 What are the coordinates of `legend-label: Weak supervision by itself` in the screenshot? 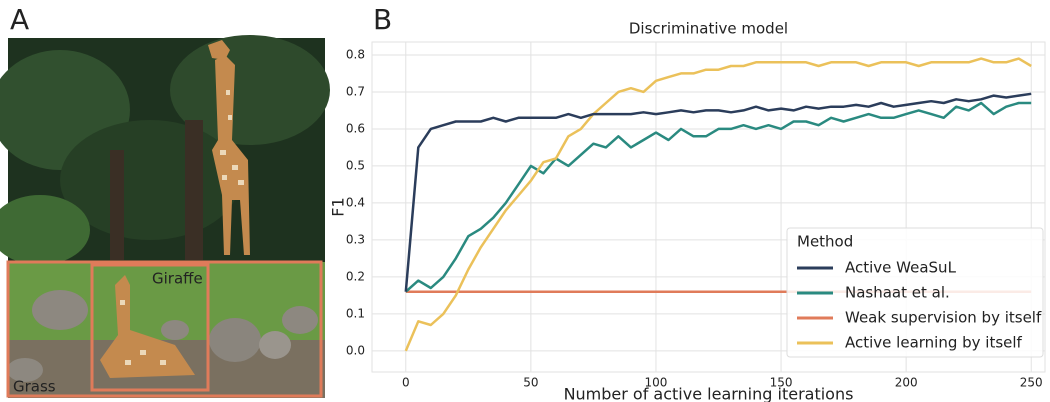 It's located at (943, 318).